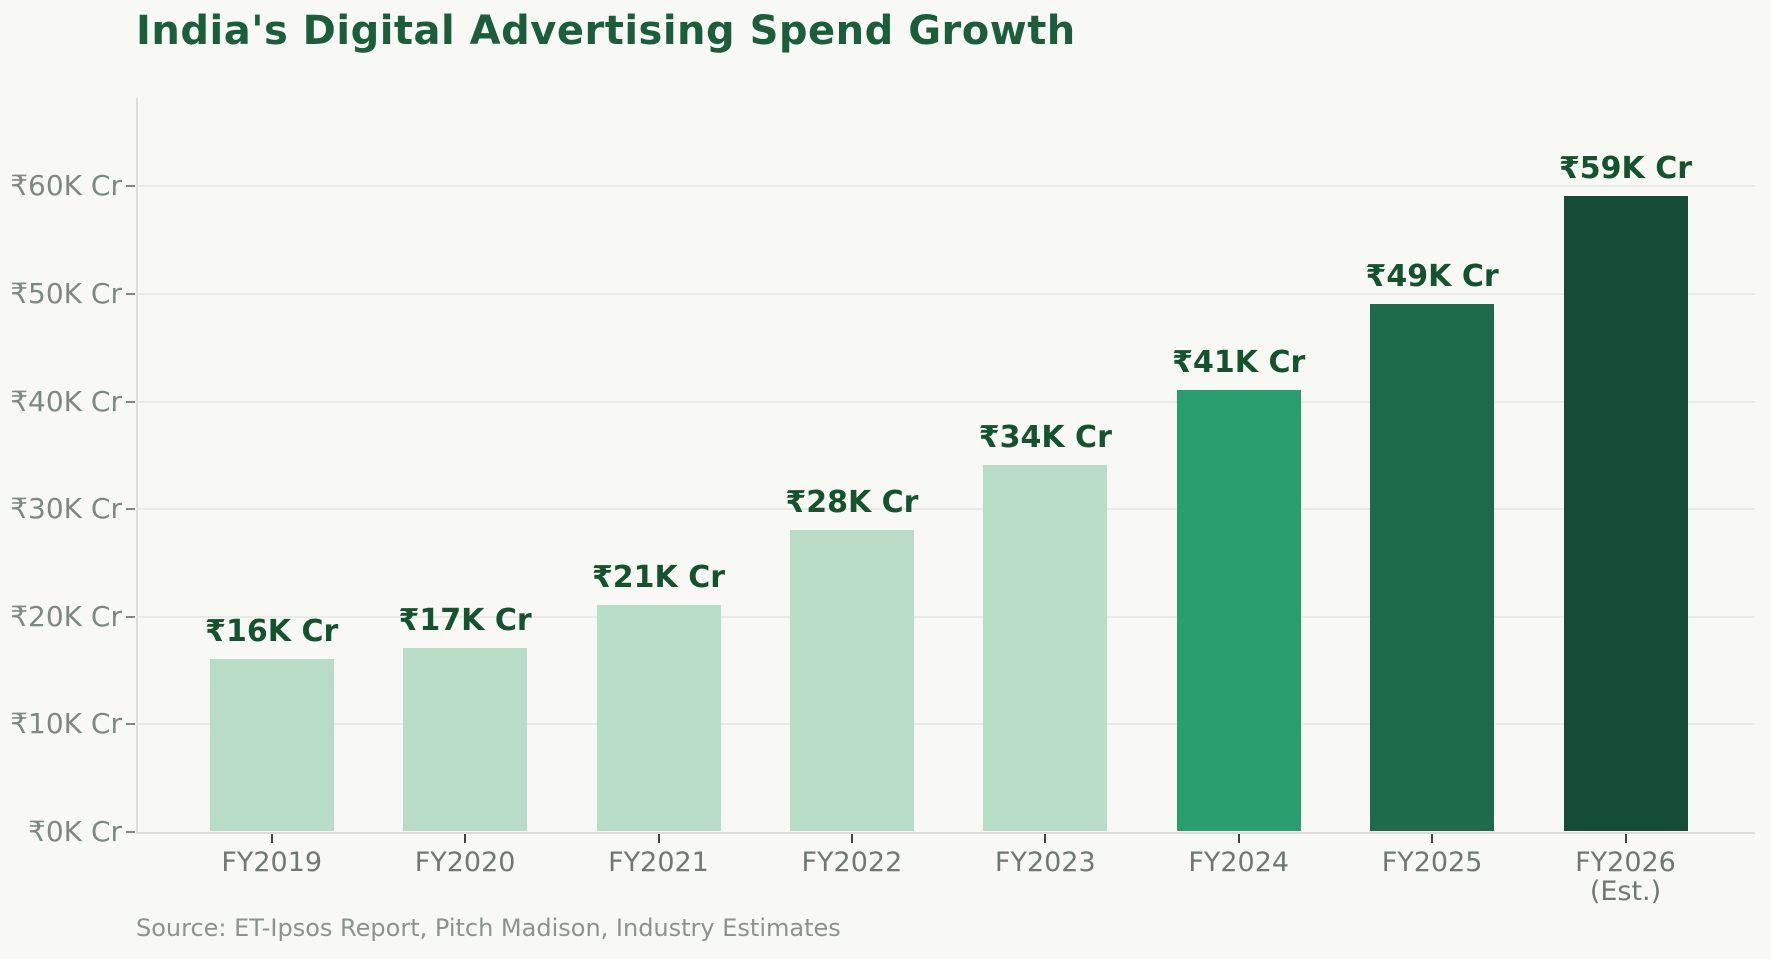  I want to click on y-axis-tick-label: ₹30K Cr, so click(66, 509).